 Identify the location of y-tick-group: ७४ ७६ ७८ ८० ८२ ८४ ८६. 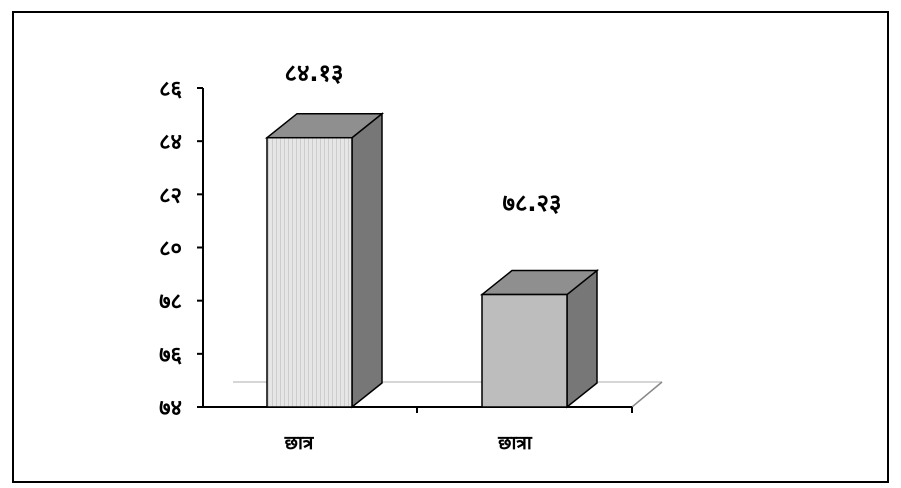
(181, 249).